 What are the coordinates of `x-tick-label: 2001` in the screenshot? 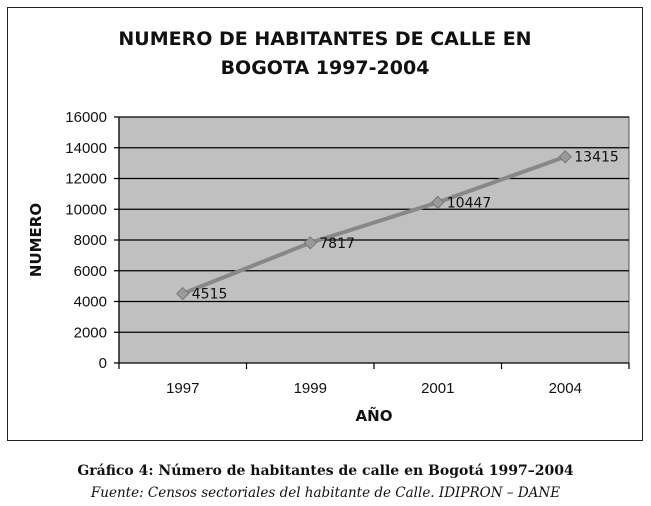 It's located at (437, 388).